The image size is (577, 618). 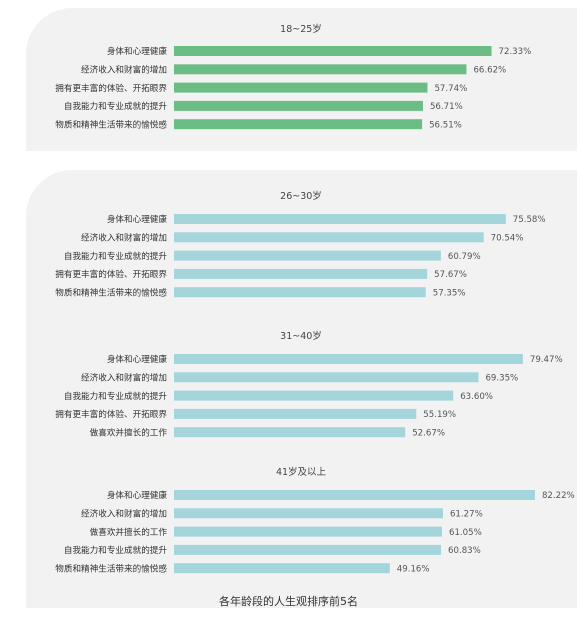 What do you see at coordinates (301, 29) in the screenshot?
I see `group-title: 18~25岁` at bounding box center [301, 29].